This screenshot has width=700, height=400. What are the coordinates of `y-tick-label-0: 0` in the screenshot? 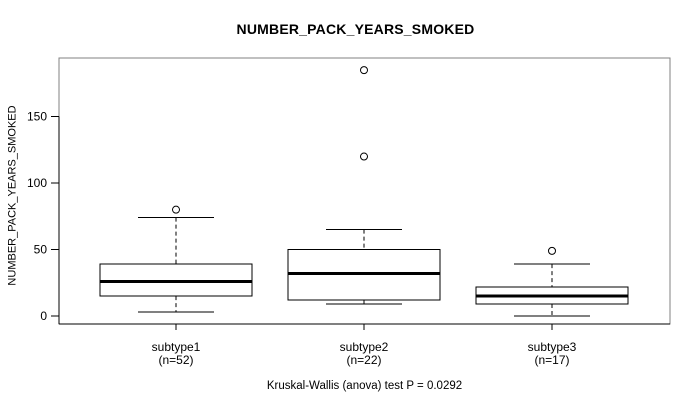 It's located at (43, 316).